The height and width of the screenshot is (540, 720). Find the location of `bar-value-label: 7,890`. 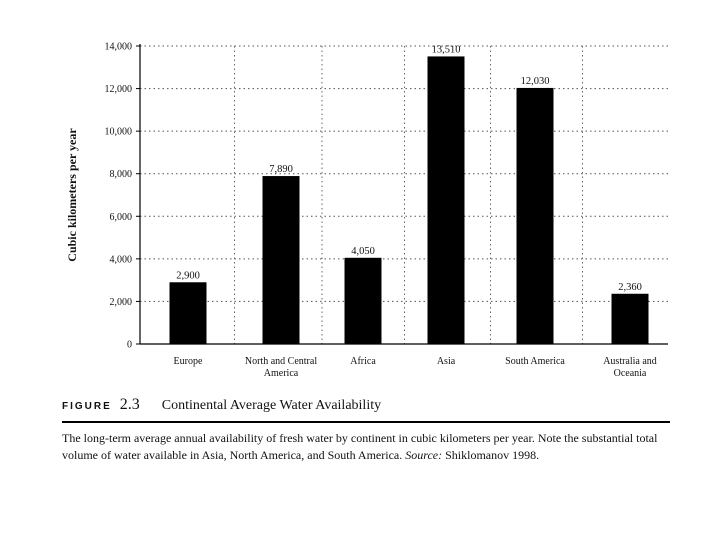

bar-value-label: 7,890 is located at coordinates (281, 169).